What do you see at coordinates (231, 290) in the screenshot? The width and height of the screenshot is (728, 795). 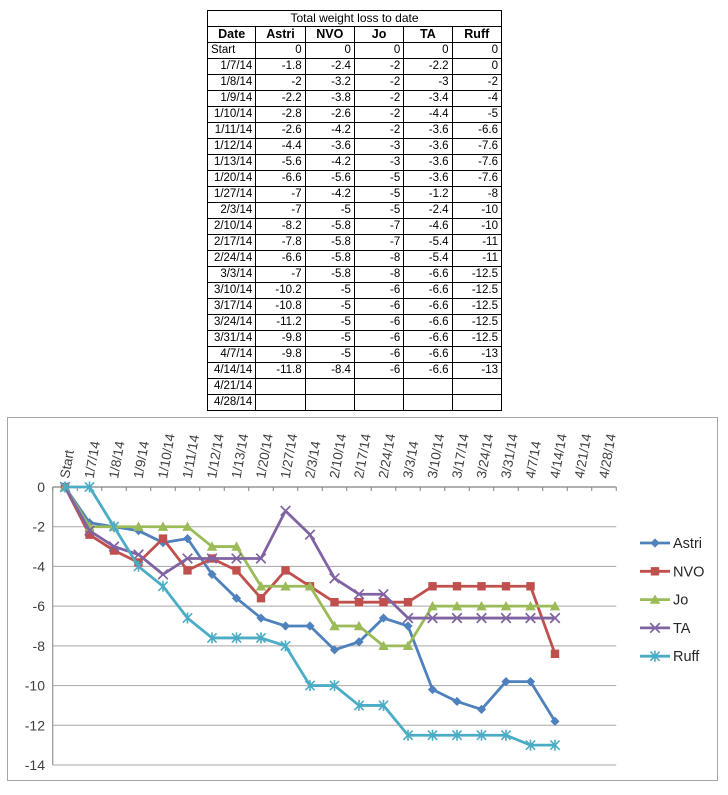 I see `date-cell: 3/10/14` at bounding box center [231, 290].